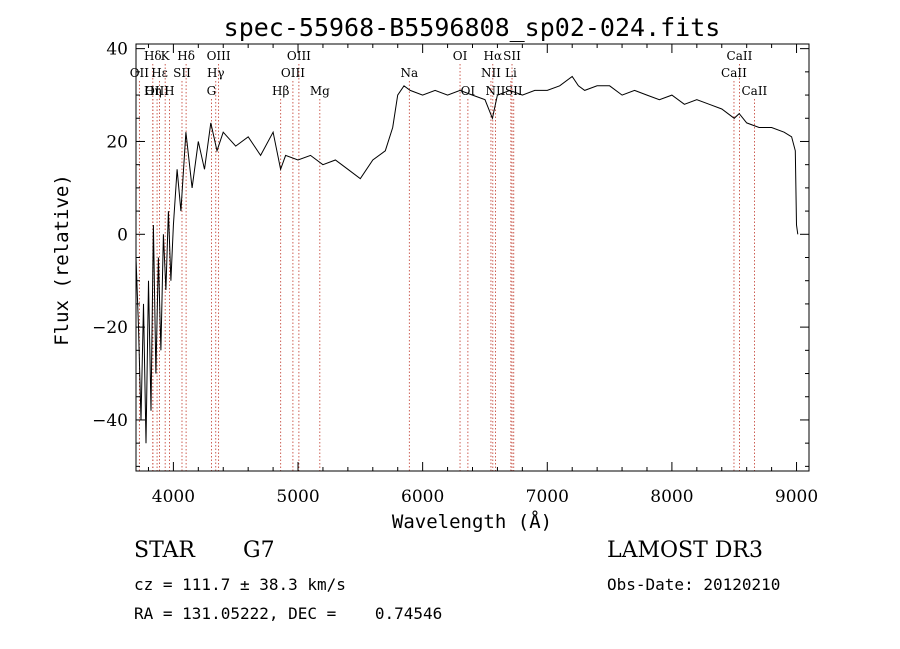 This screenshot has height=649, width=900. Describe the element at coordinates (422, 497) in the screenshot. I see `x-tick-label: 6000` at that location.